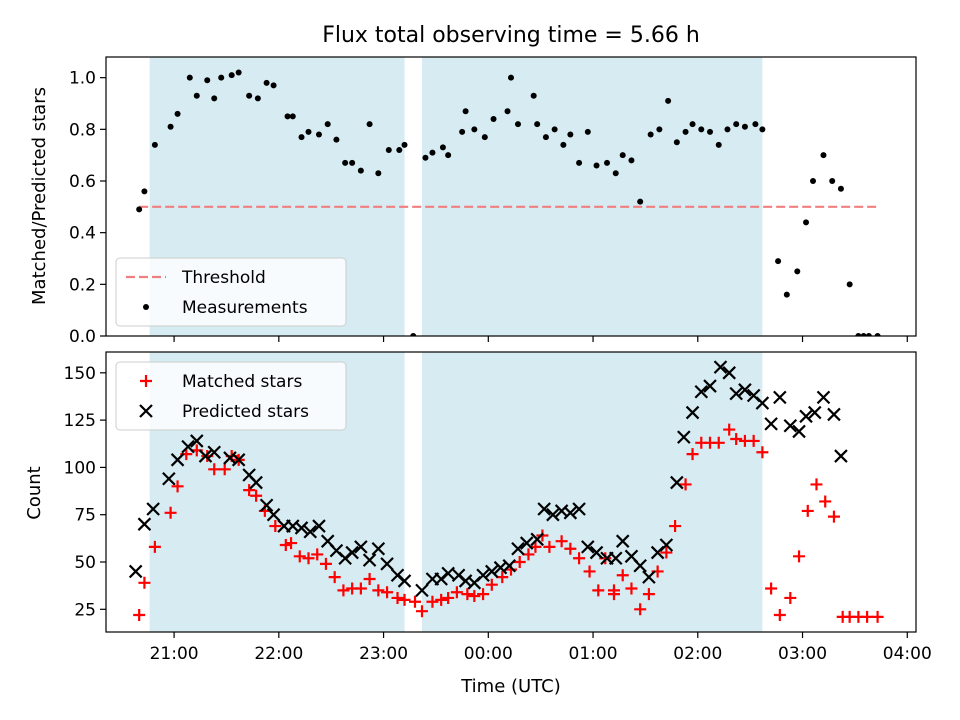 Image resolution: width=960 pixels, height=720 pixels. Describe the element at coordinates (34, 492) in the screenshot. I see `bottom-y-axis-label: Count` at that location.